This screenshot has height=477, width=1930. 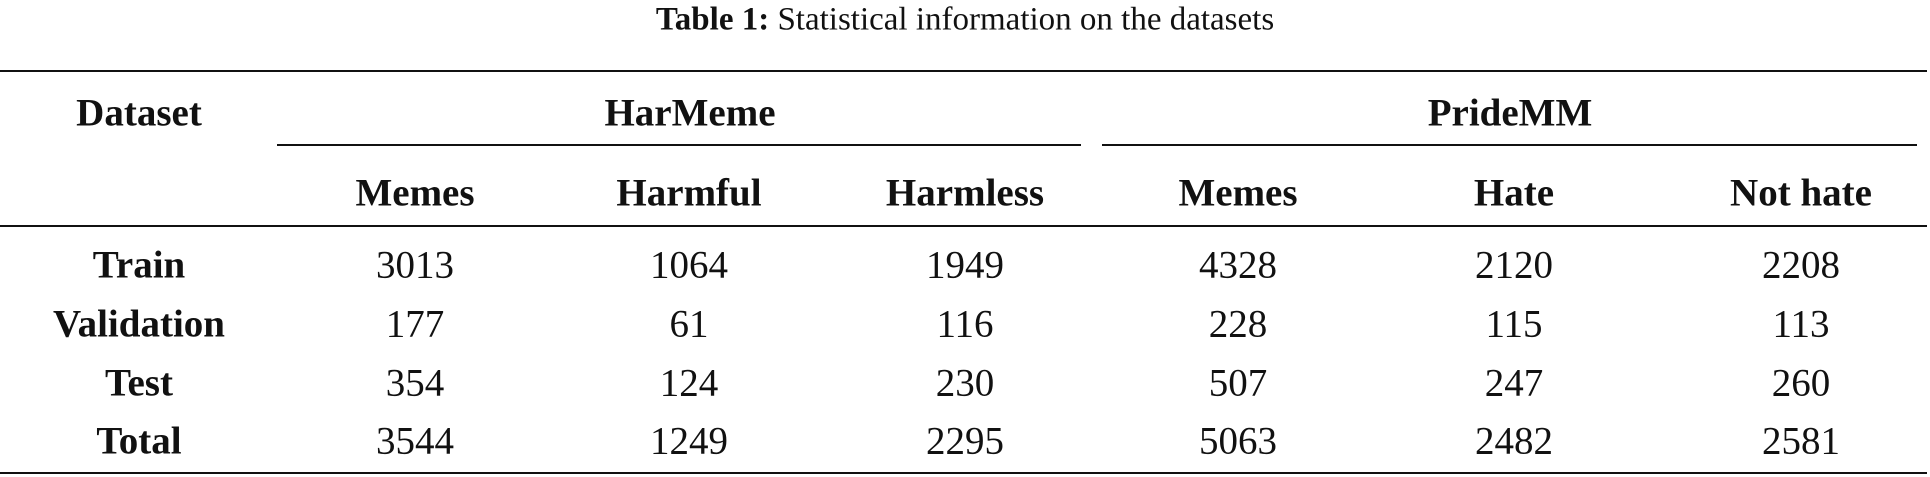 I want to click on column-header: Harmless, so click(x=965, y=193).